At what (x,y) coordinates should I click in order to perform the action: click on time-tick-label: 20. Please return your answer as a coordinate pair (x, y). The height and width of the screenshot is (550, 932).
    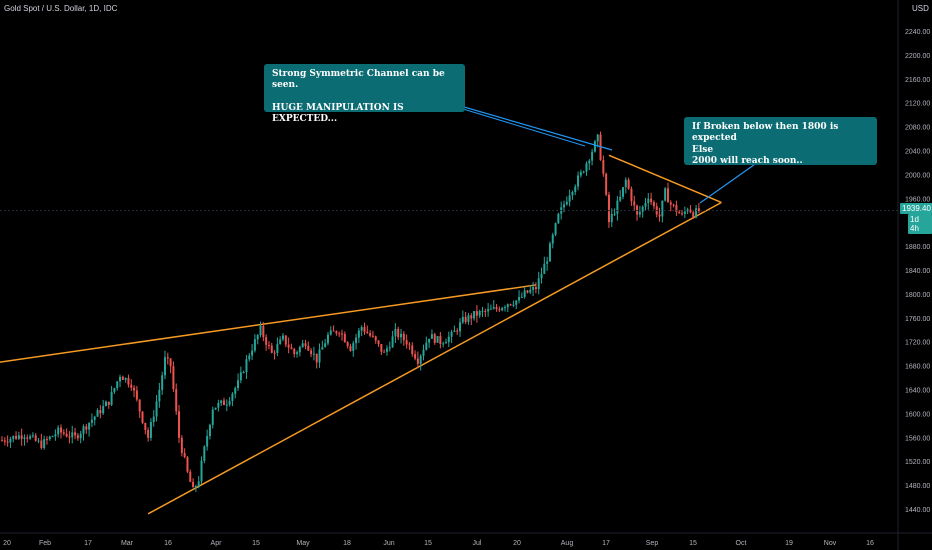
    Looking at the image, I should click on (517, 543).